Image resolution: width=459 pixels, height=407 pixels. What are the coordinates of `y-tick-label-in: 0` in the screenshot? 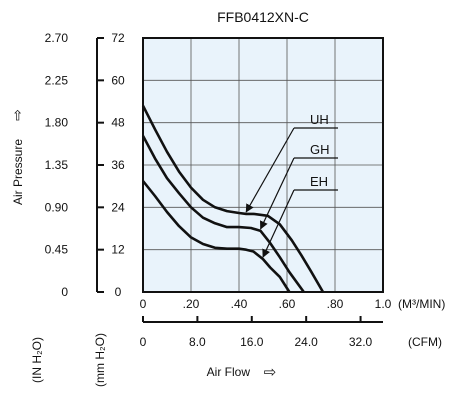 It's located at (64, 292).